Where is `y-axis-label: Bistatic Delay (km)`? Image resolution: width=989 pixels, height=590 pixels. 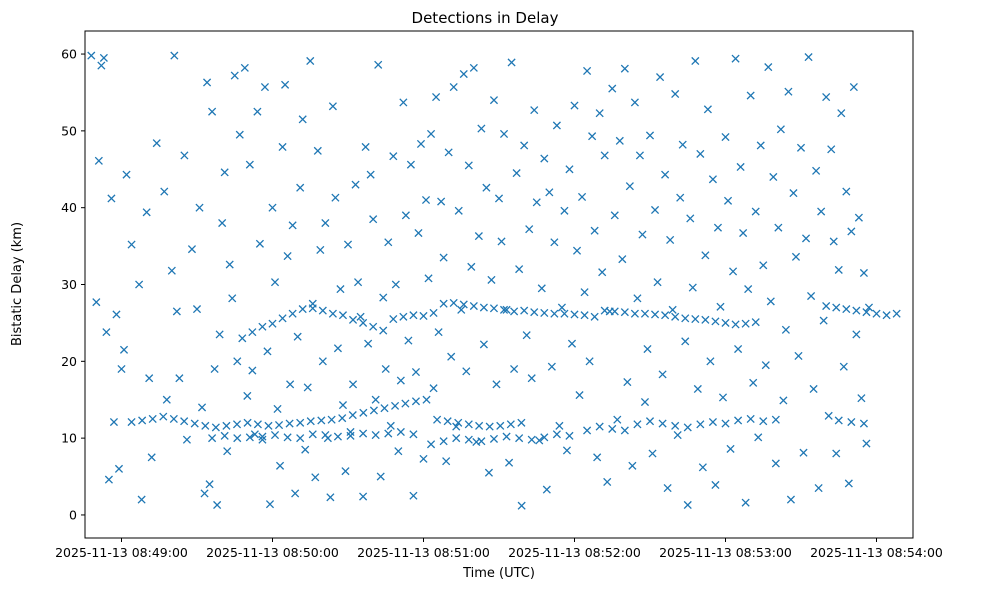
y-axis-label: Bistatic Delay (km) is located at coordinates (17, 284).